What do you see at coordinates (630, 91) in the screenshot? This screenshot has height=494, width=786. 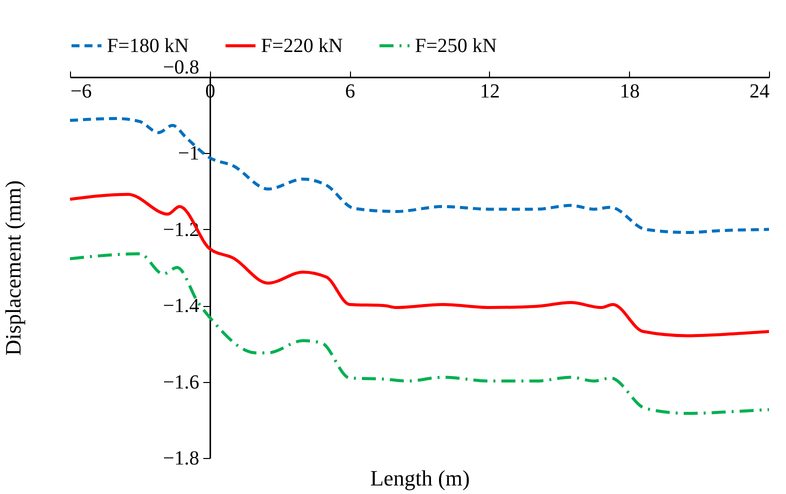 I see `x-tick-label: 18` at bounding box center [630, 91].